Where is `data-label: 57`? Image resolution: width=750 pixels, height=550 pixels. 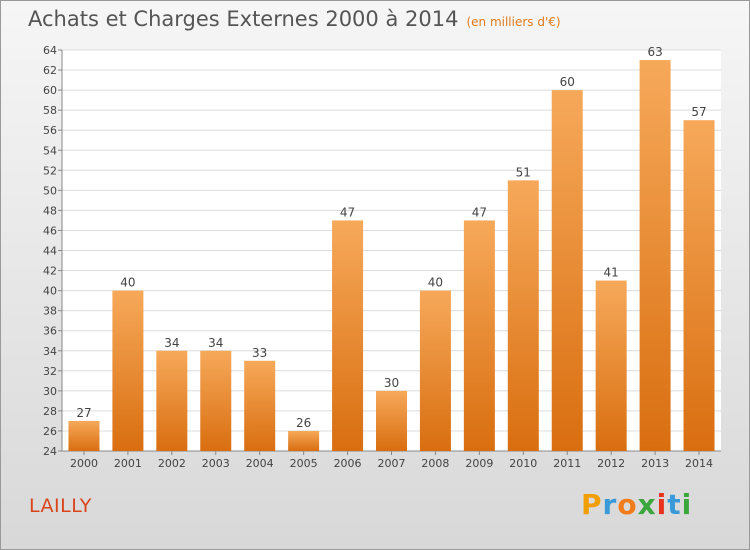
data-label: 57 is located at coordinates (698, 112).